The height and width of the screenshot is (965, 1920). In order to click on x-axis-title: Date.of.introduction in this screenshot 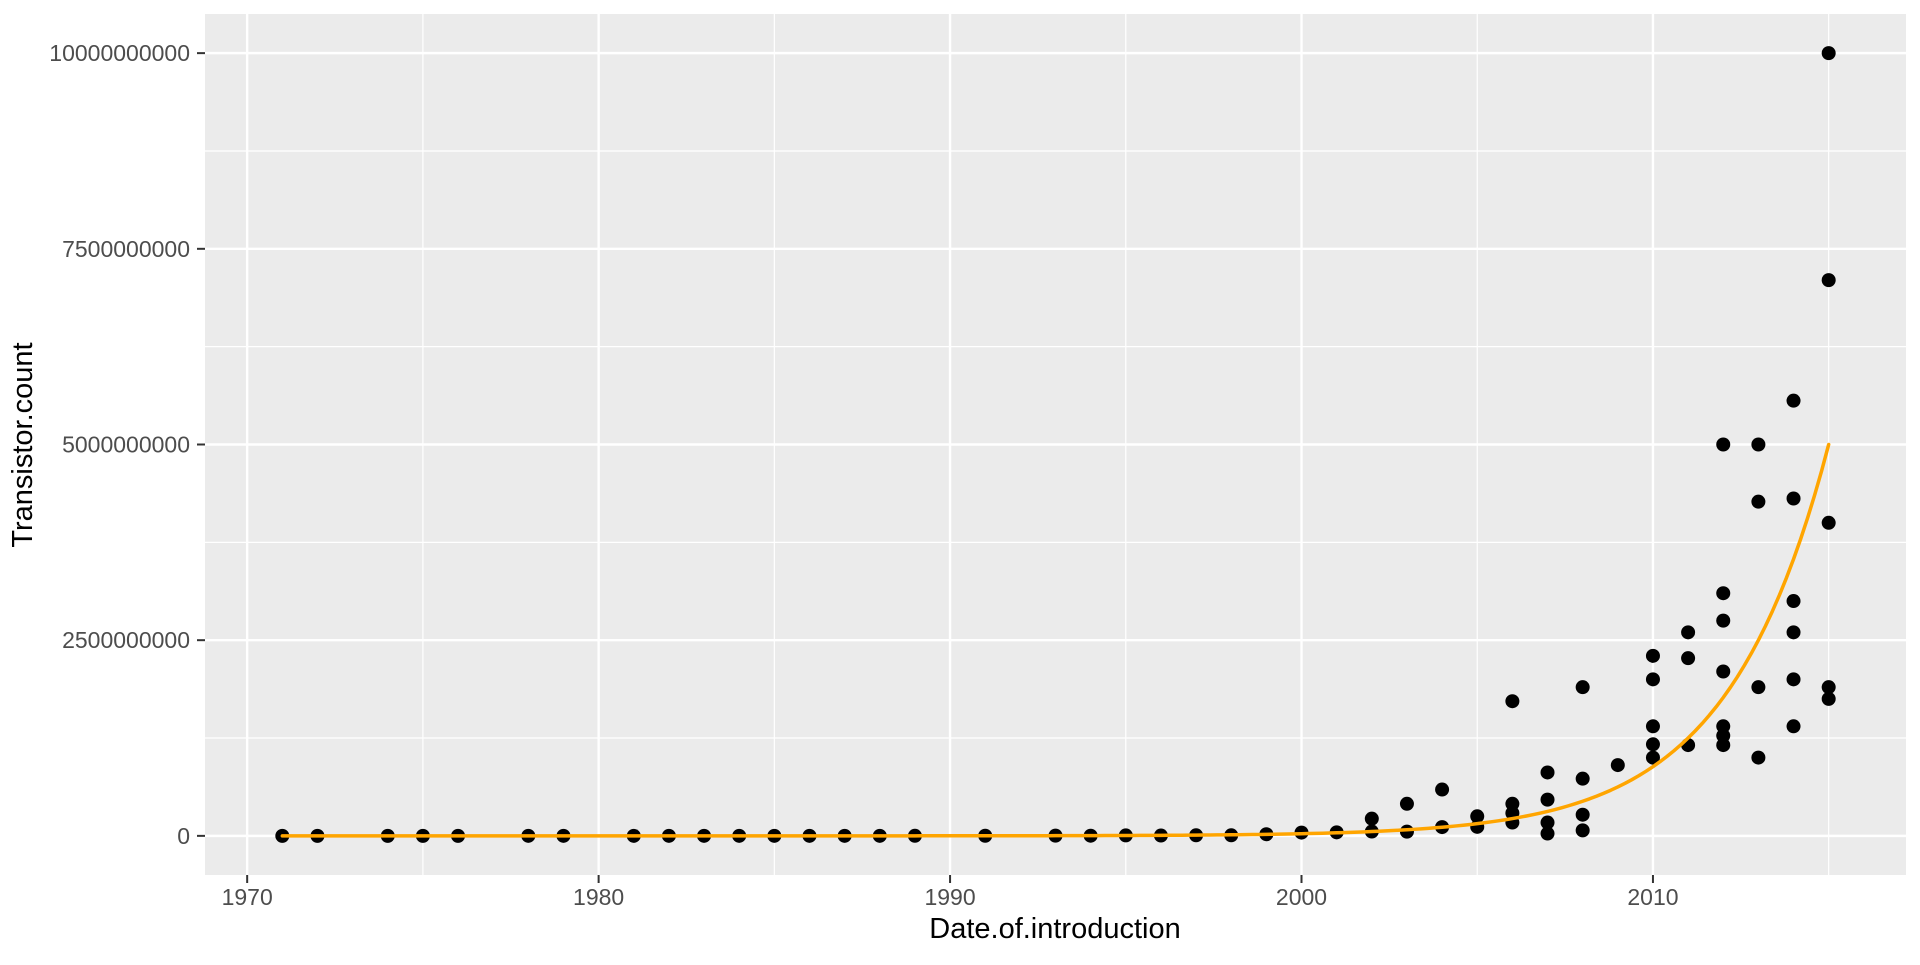, I will do `click(1054, 929)`.